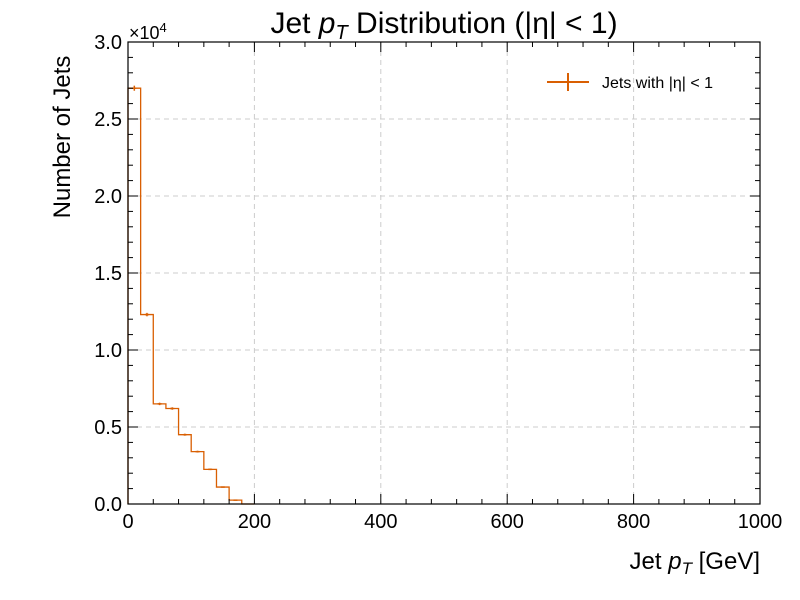 This screenshot has height=600, width=800. What do you see at coordinates (633, 522) in the screenshot?
I see `x-tick-label: 800` at bounding box center [633, 522].